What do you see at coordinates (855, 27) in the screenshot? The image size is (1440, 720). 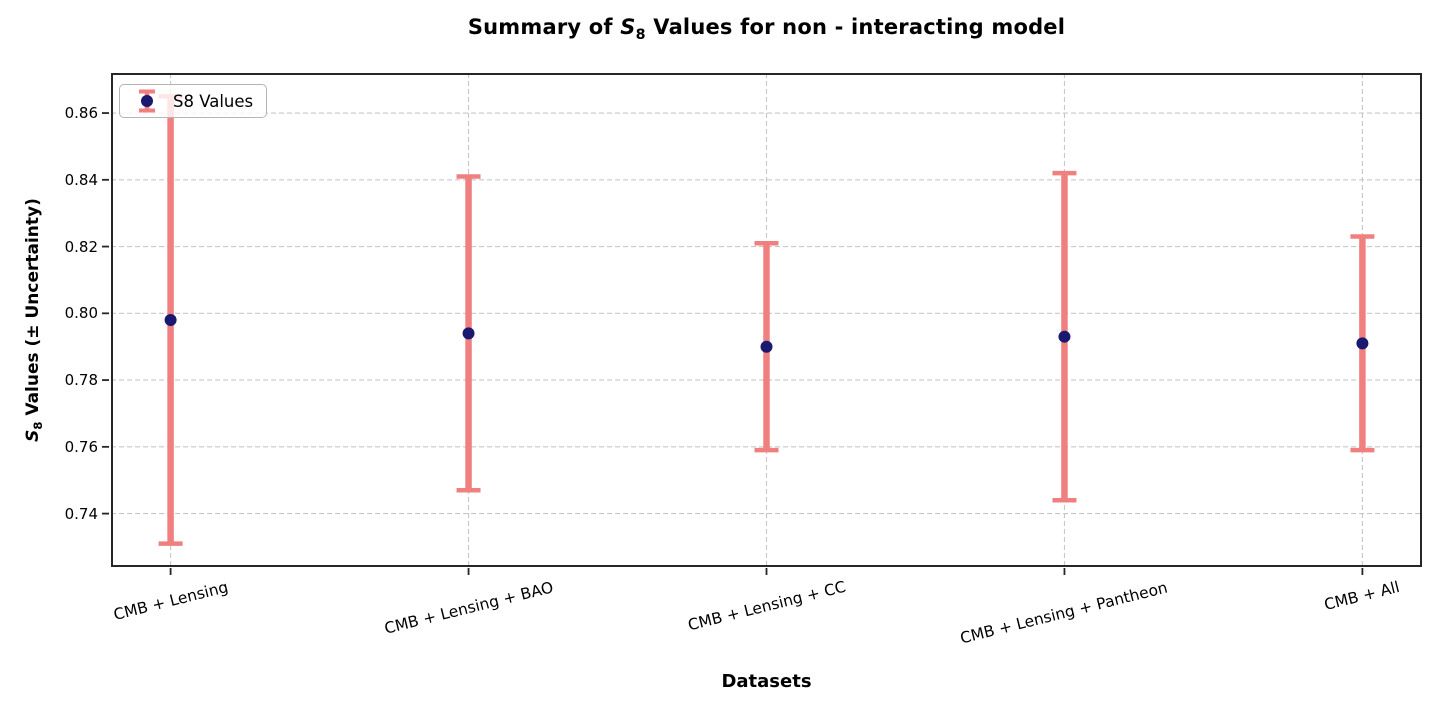 I see `title-text-post: Values for non - interacting model` at bounding box center [855, 27].